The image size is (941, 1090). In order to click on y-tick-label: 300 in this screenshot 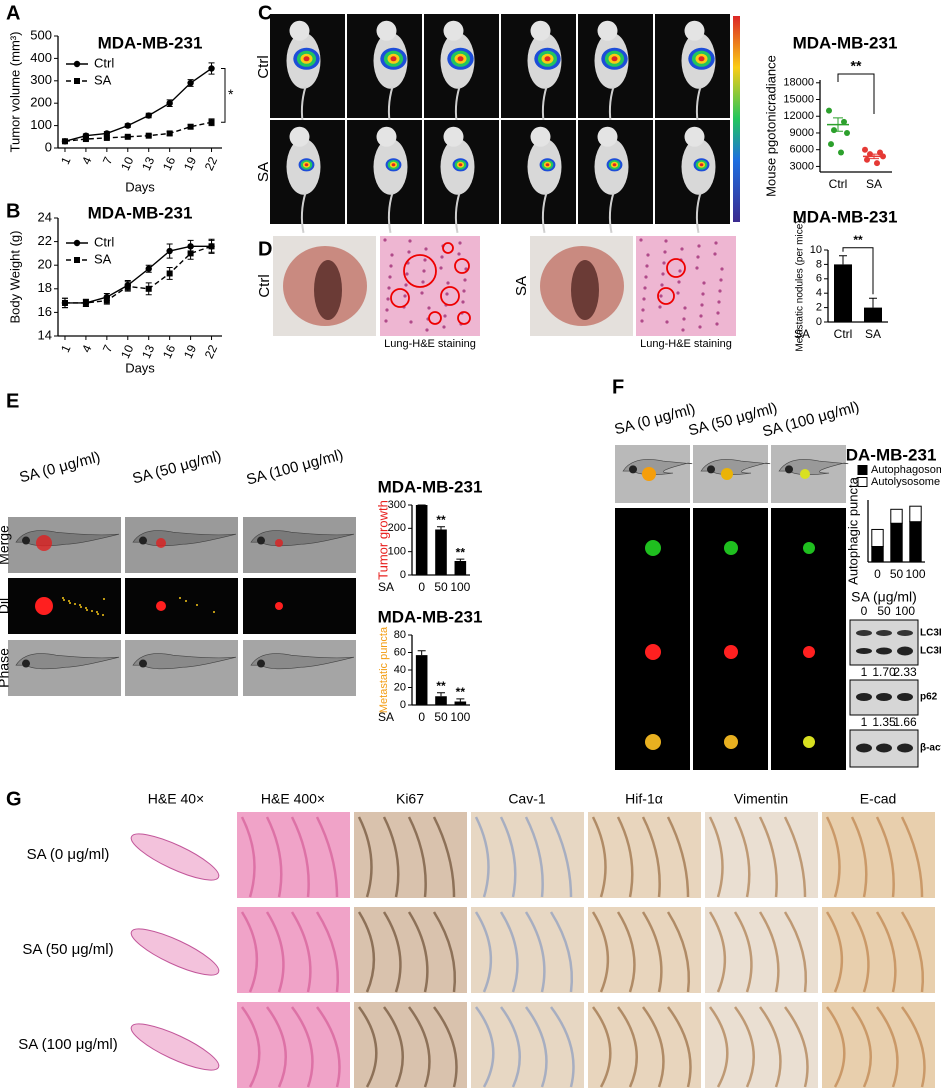, I will do `click(397, 505)`.